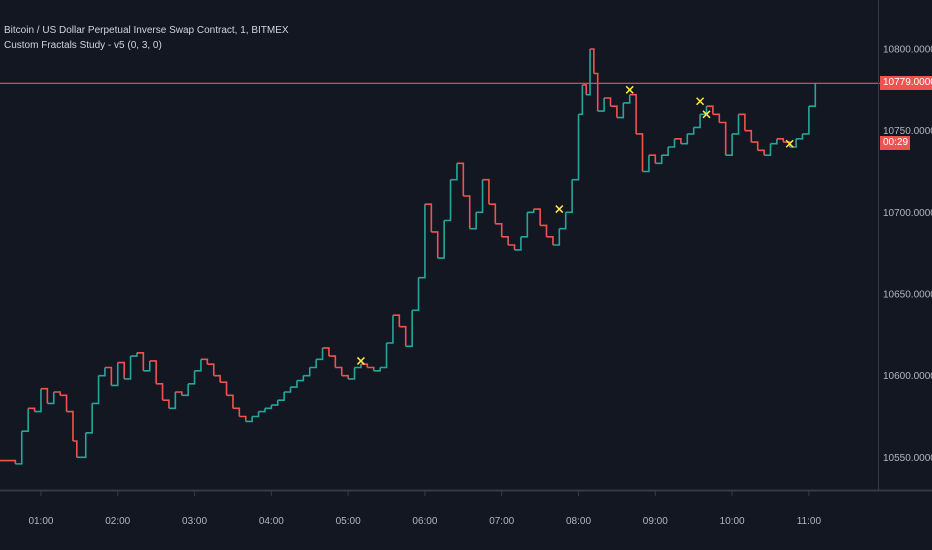 Image resolution: width=932 pixels, height=550 pixels. Describe the element at coordinates (117, 521) in the screenshot. I see `time-tick-label: 02:00` at that location.